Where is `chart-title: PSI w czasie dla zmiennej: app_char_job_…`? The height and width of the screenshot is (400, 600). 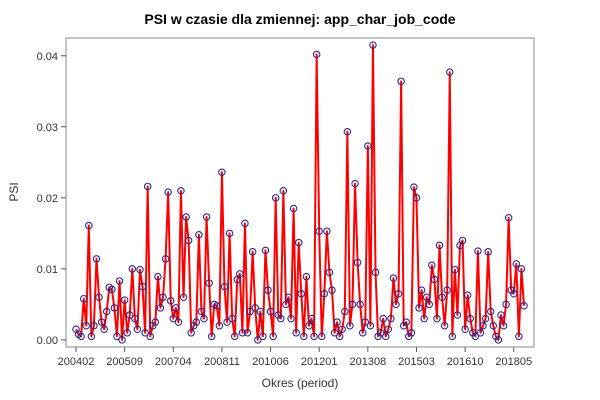 chart-title: PSI w czasie dla zmiennej: app_char_job_… is located at coordinates (299, 19).